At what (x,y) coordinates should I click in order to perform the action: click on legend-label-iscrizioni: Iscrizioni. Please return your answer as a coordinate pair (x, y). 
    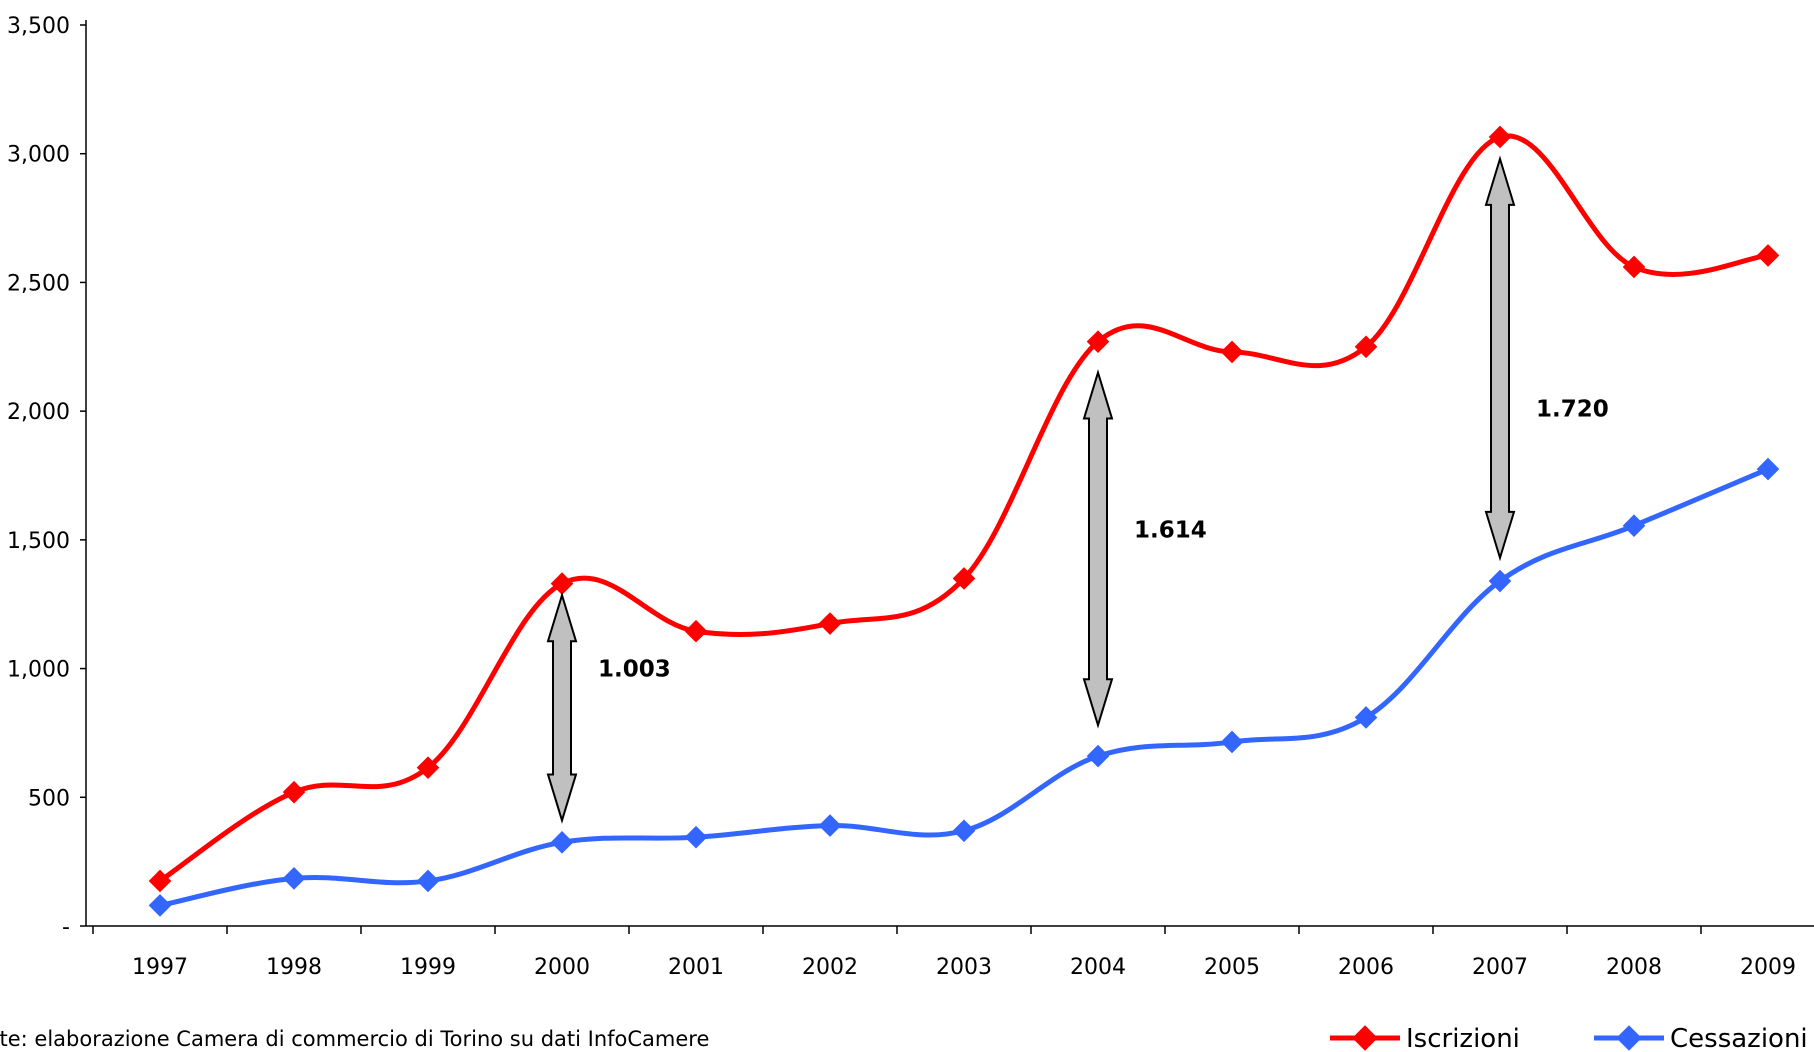
    Looking at the image, I should click on (1463, 1038).